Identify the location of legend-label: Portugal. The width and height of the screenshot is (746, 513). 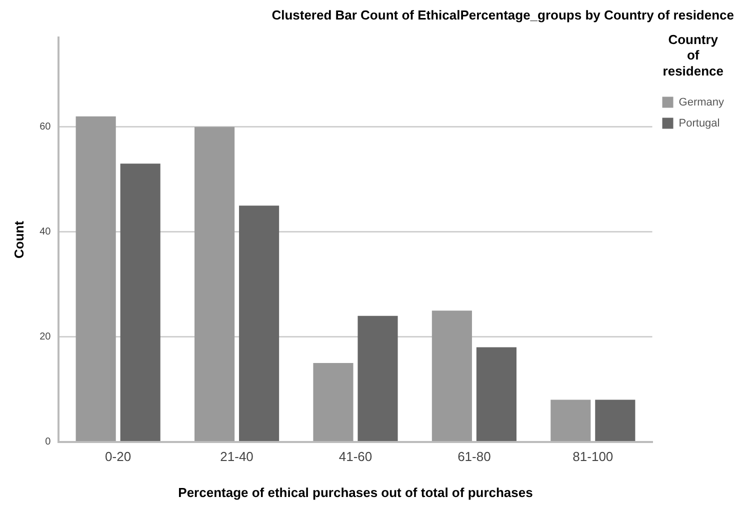
(699, 123).